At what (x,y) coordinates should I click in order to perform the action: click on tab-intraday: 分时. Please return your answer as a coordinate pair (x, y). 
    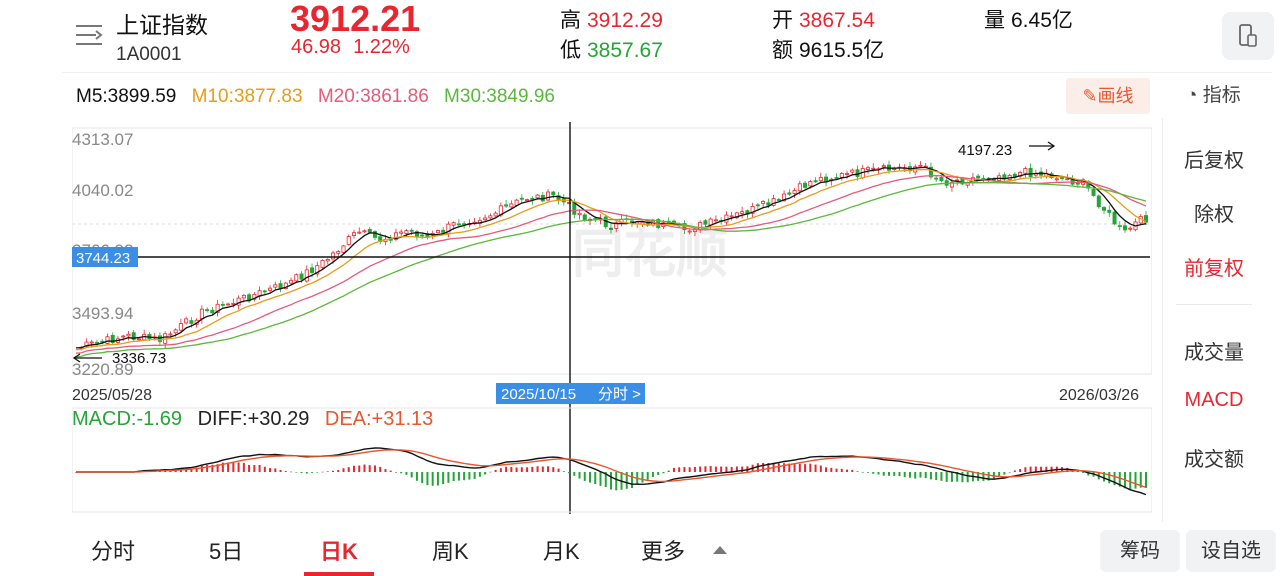
    Looking at the image, I should click on (113, 551).